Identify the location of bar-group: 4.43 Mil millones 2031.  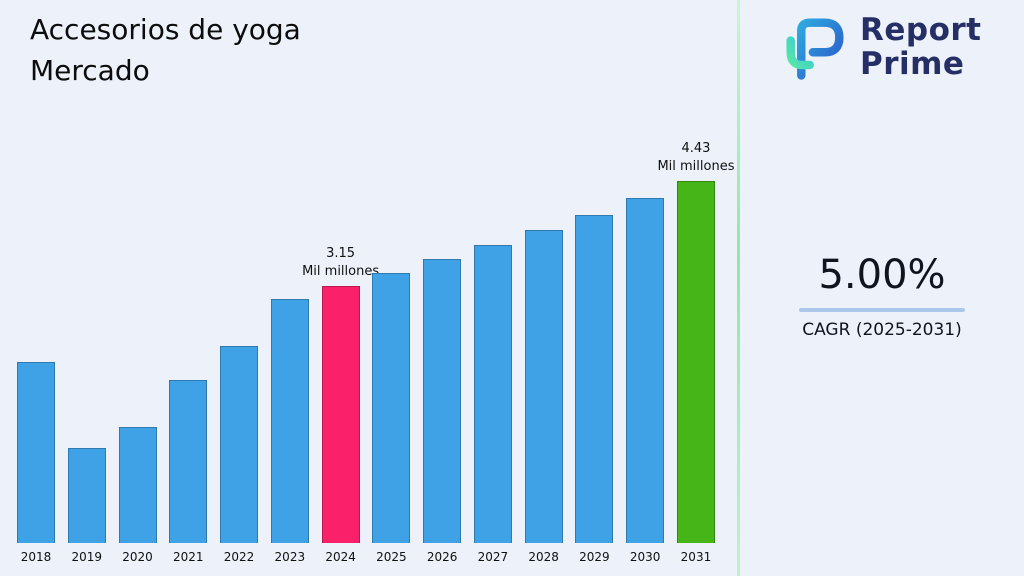
(695, 352).